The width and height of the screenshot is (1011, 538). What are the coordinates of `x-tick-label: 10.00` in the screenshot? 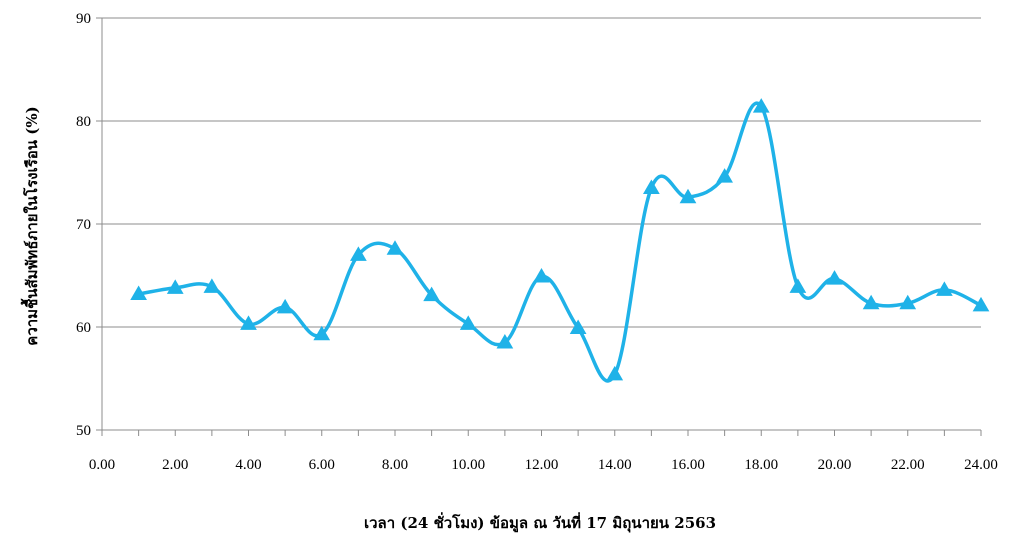 It's located at (468, 465).